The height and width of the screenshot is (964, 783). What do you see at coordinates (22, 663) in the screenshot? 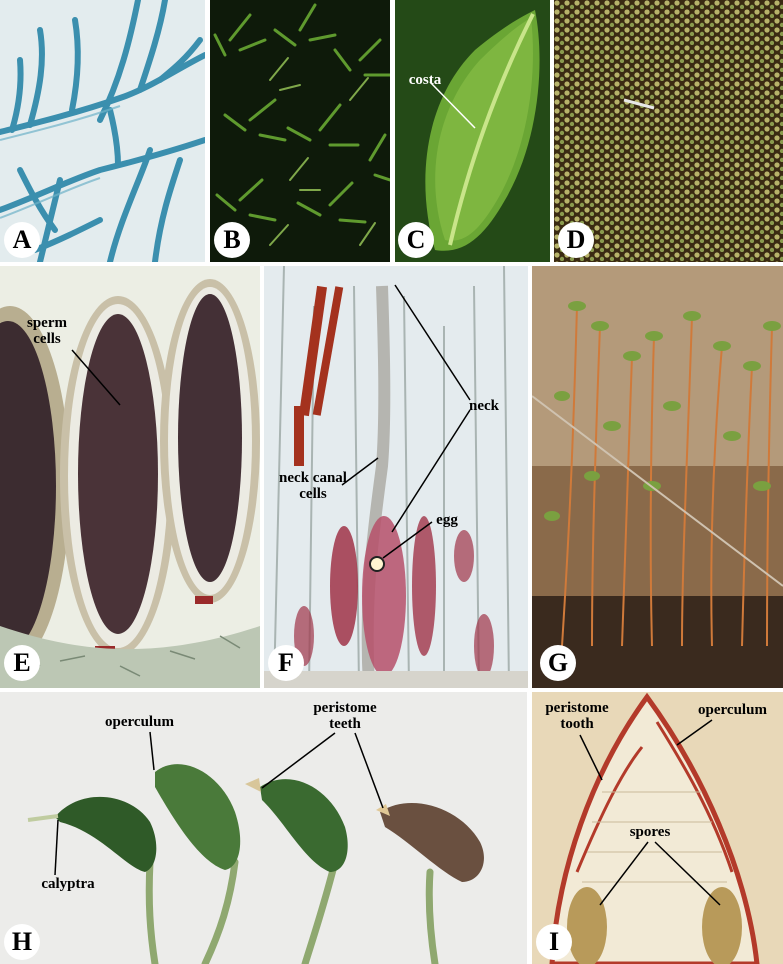
I see `panel-e-label: E` at bounding box center [22, 663].